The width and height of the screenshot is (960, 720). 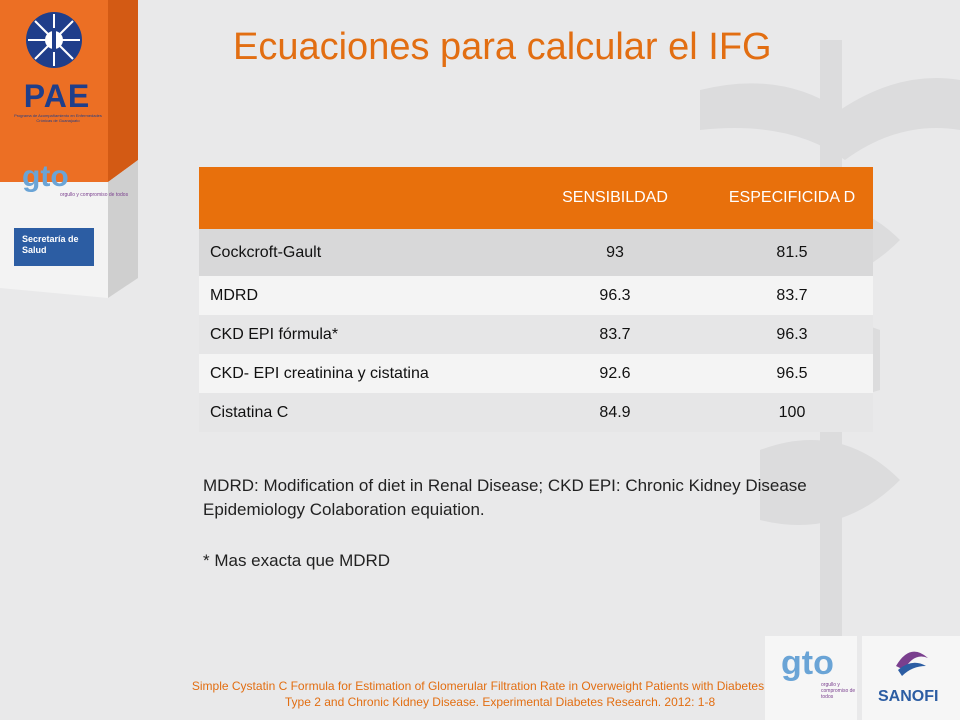 I want to click on pae-logo: PAE, so click(x=57, y=96).